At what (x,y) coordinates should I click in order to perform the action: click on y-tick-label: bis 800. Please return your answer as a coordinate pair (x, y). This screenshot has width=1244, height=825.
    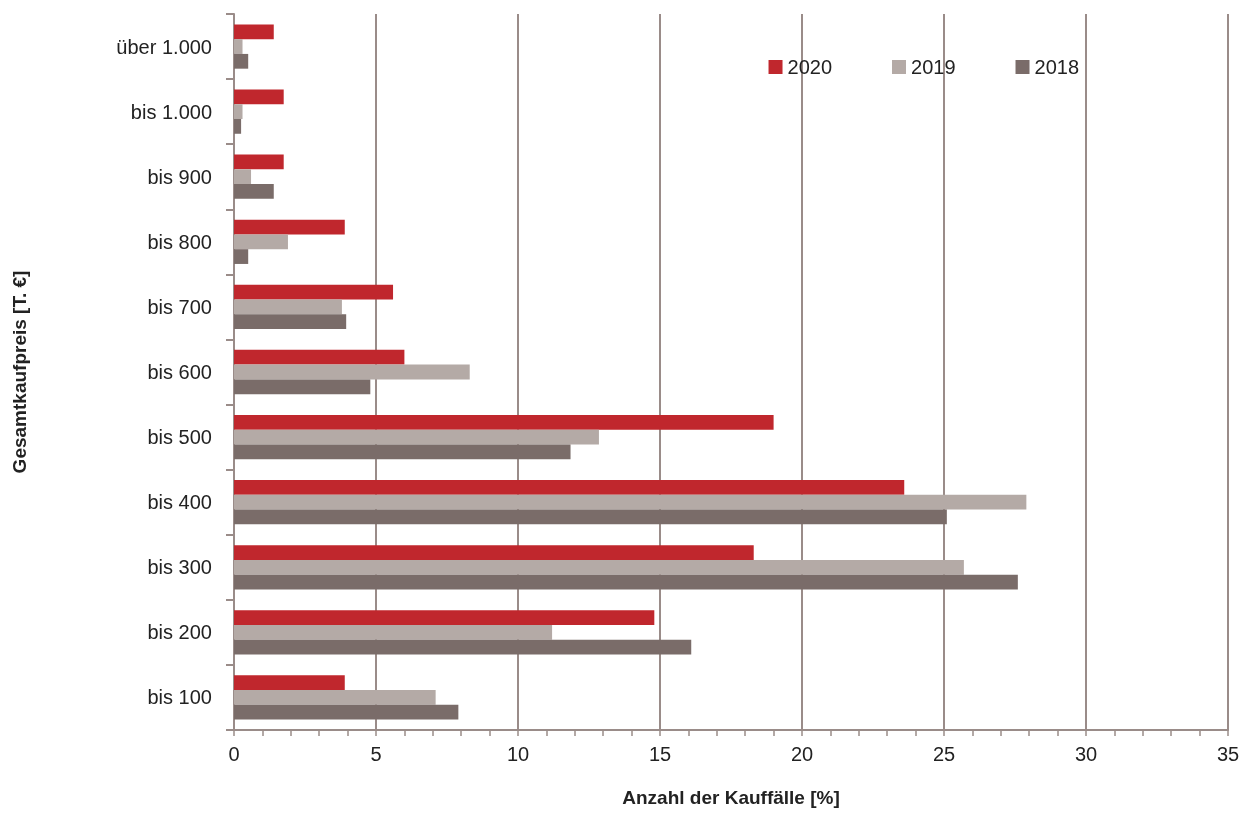
    Looking at the image, I should click on (179, 241).